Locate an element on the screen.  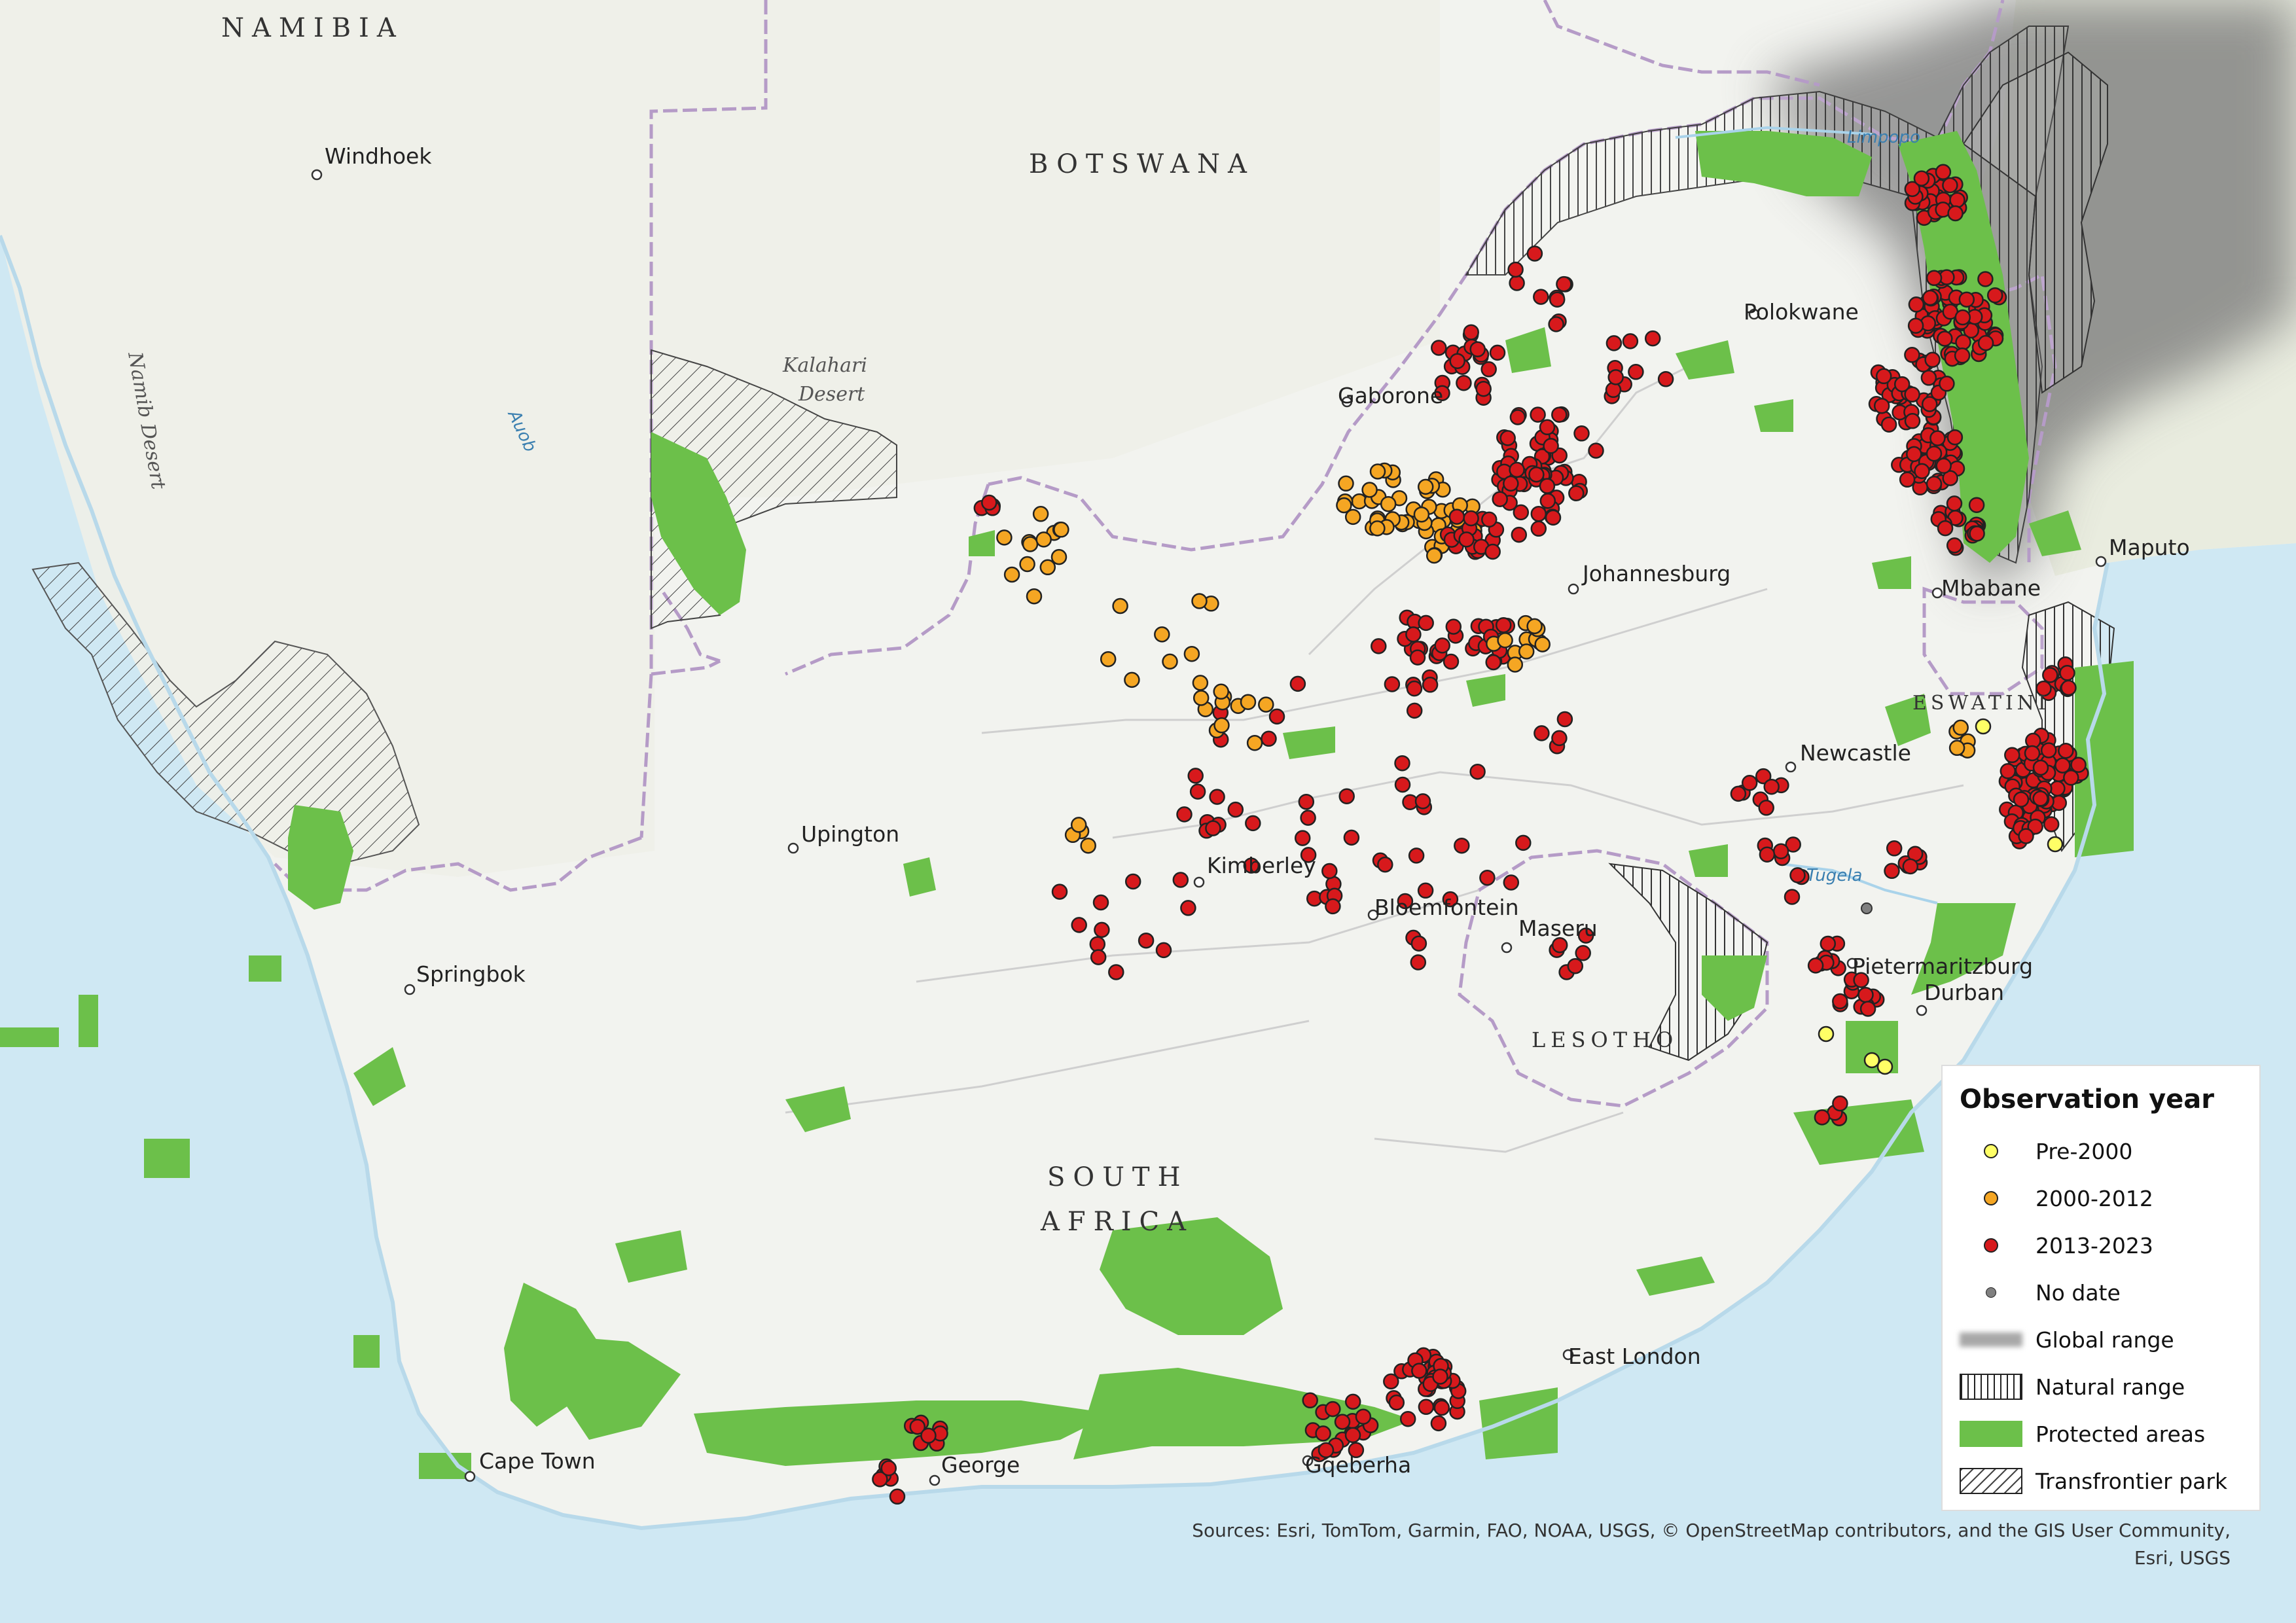
legend-item-pre-2000: Pre-2000 is located at coordinates (2101, 1151).